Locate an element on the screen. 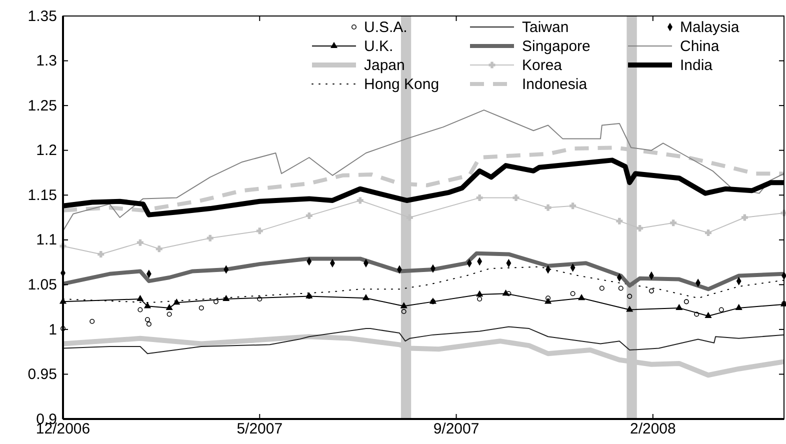 The height and width of the screenshot is (444, 786). y-tick-label: 1 is located at coordinates (52, 329).